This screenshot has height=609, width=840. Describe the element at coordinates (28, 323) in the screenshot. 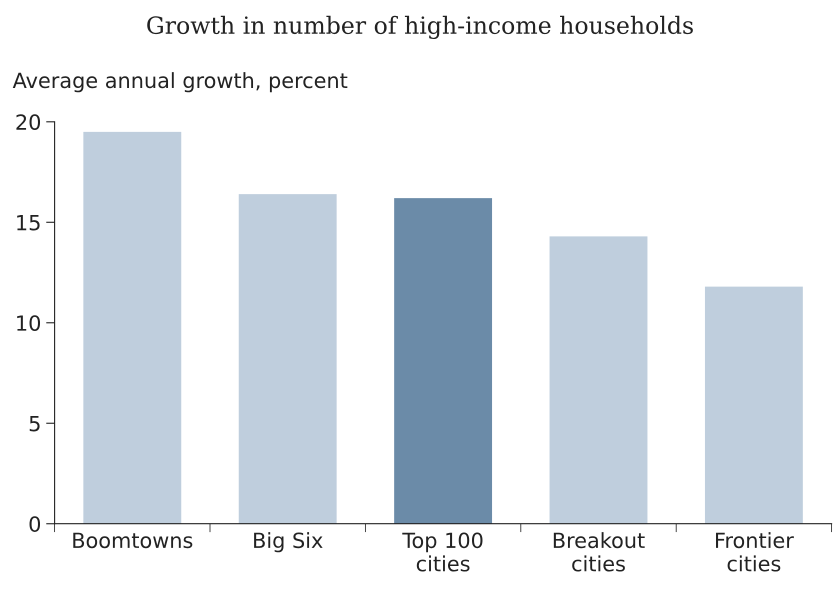

I see `y-tick-label: 10` at that location.